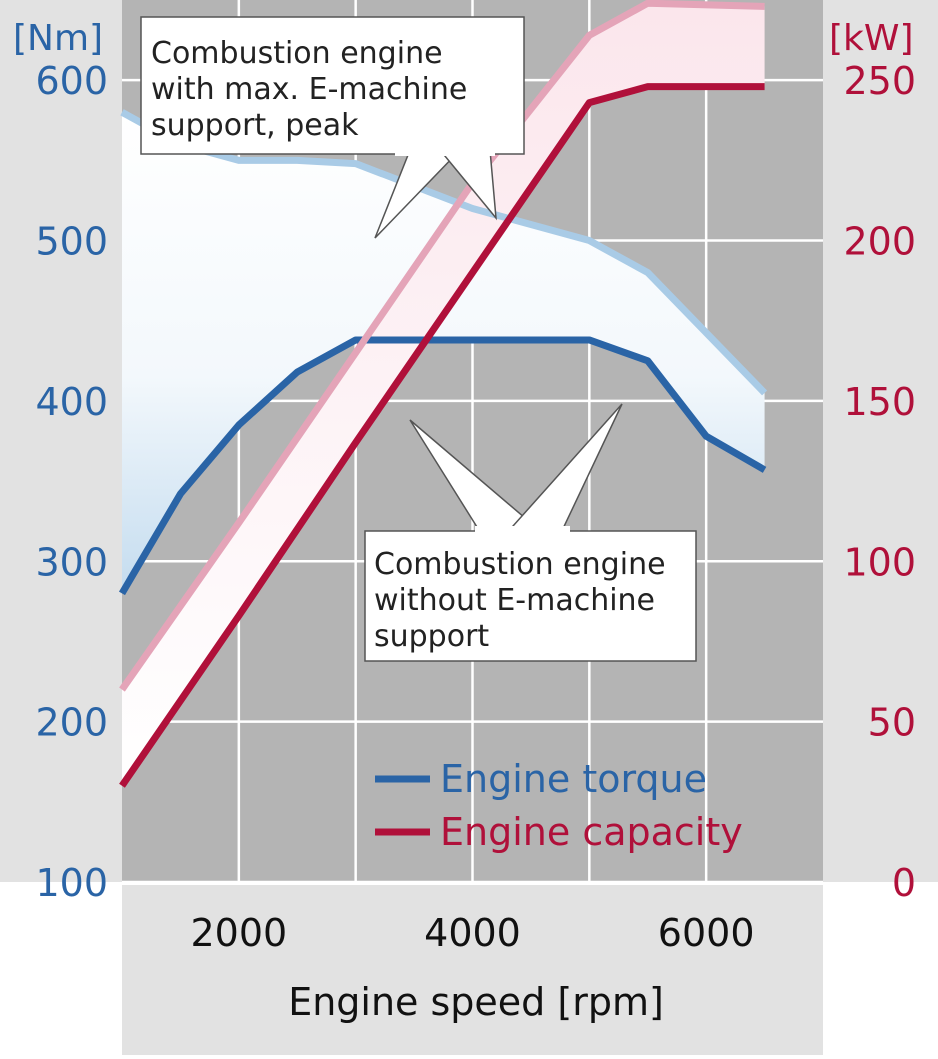 This screenshot has width=938, height=1059. What do you see at coordinates (573, 779) in the screenshot?
I see `legend-label-torque: Engine torque` at bounding box center [573, 779].